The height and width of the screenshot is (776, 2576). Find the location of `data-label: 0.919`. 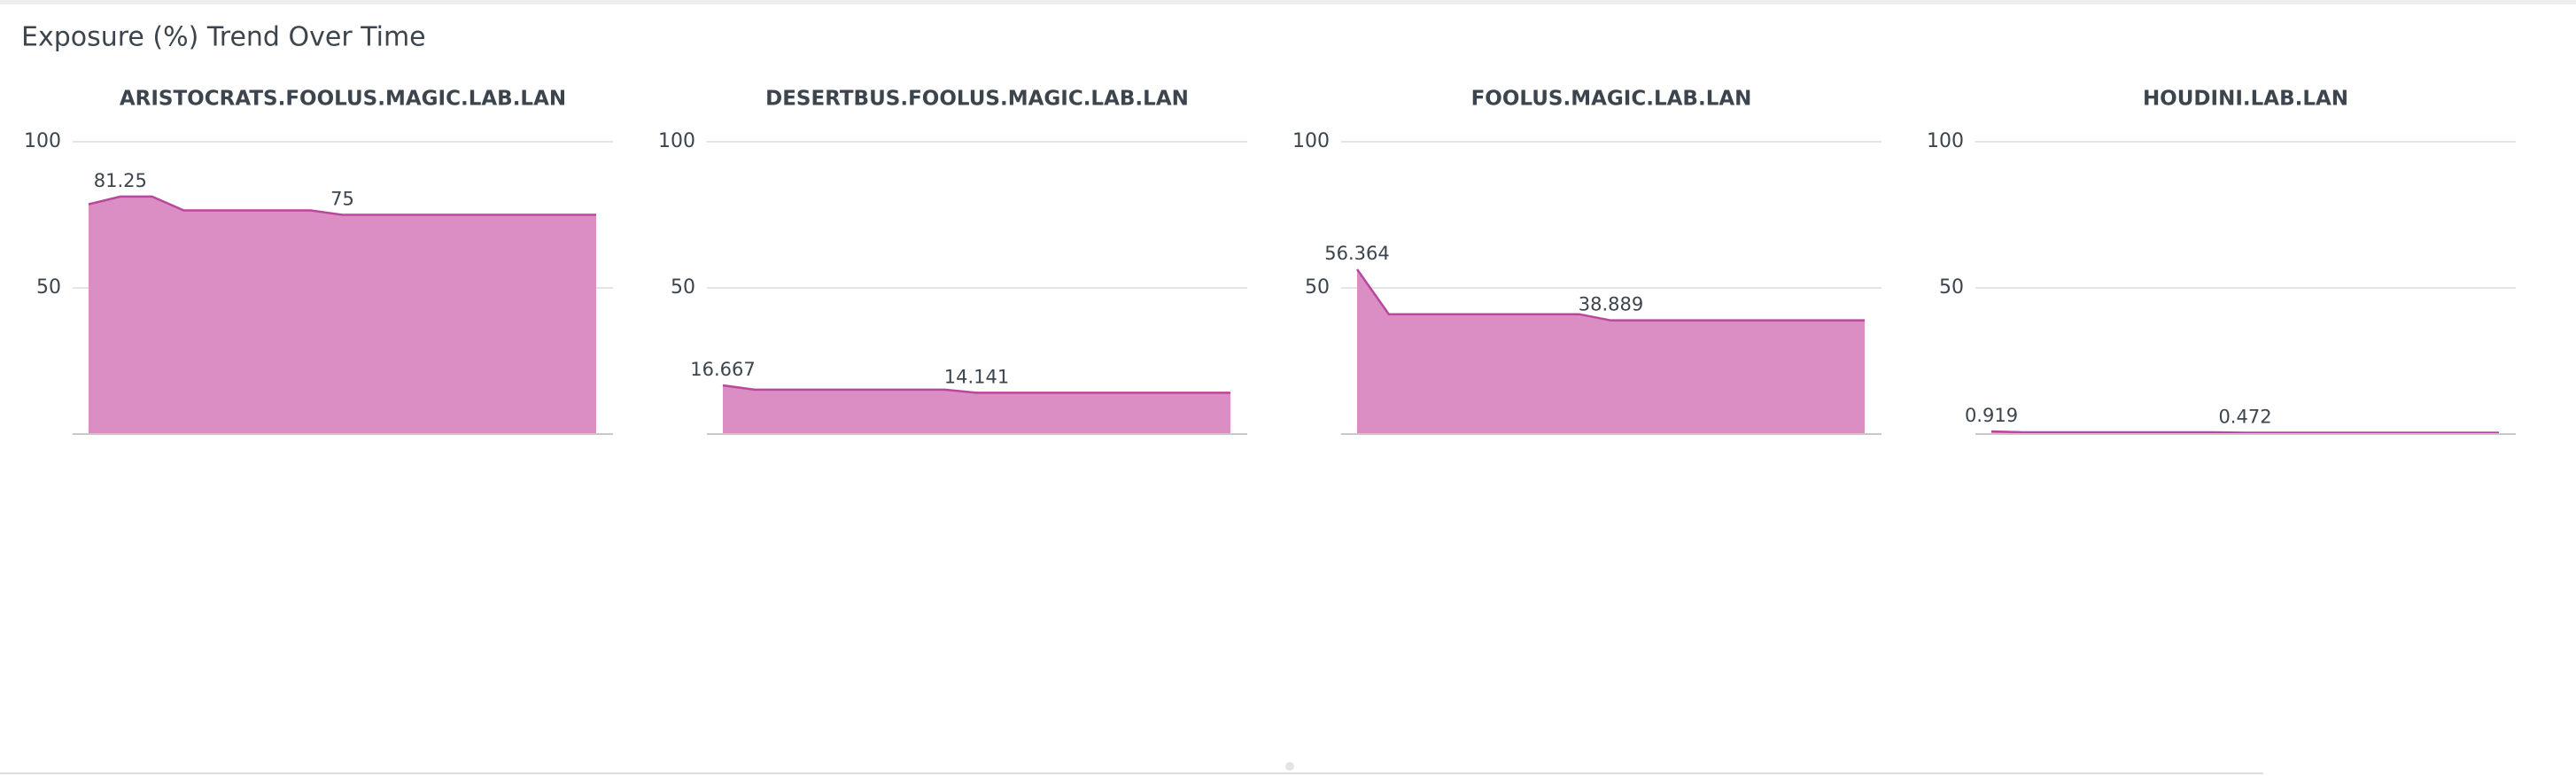

data-label: 0.919 is located at coordinates (1991, 415).